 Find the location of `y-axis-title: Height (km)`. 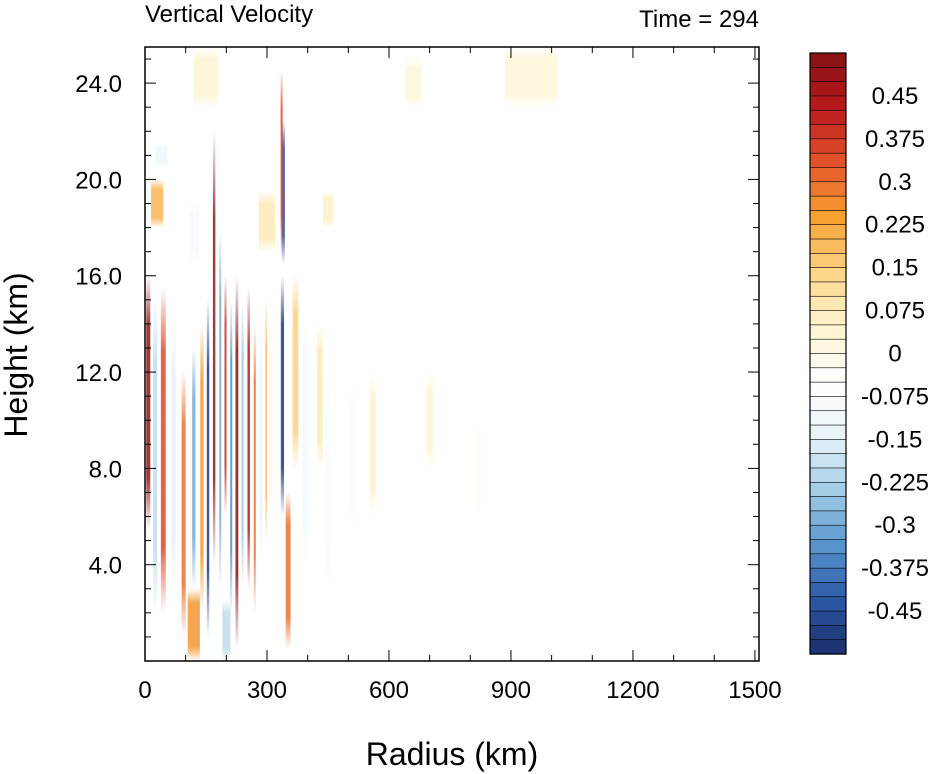

y-axis-title: Height (km) is located at coordinates (17, 354).